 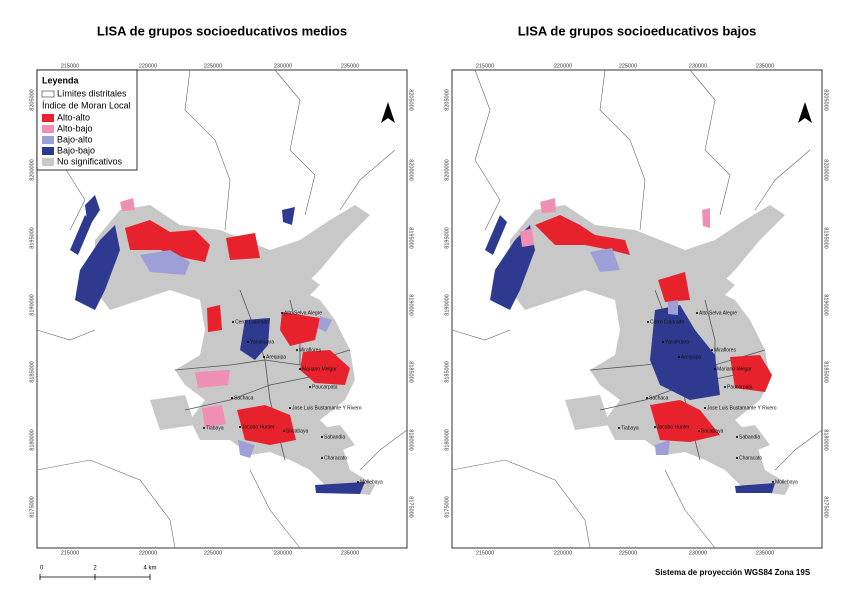 What do you see at coordinates (61, 80) in the screenshot?
I see `legend-title: Leyenda` at bounding box center [61, 80].